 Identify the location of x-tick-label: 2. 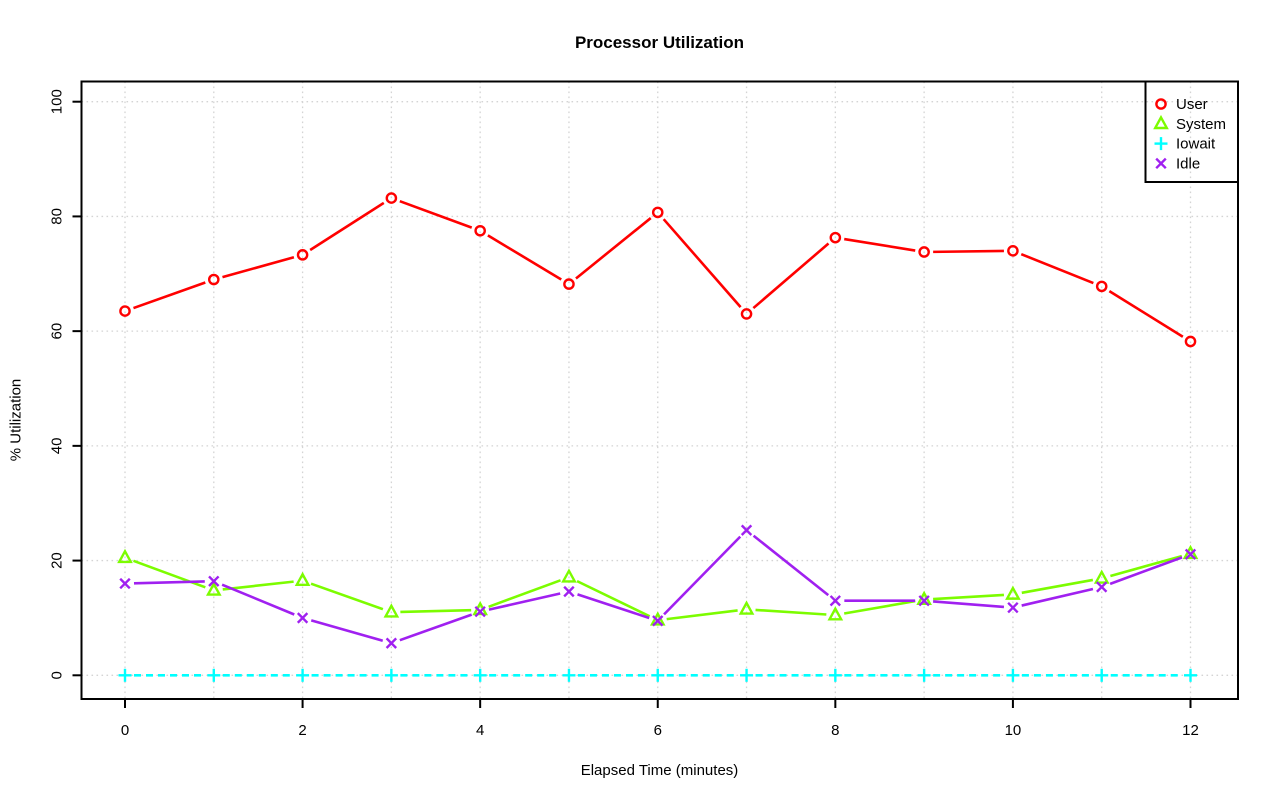
(302, 730).